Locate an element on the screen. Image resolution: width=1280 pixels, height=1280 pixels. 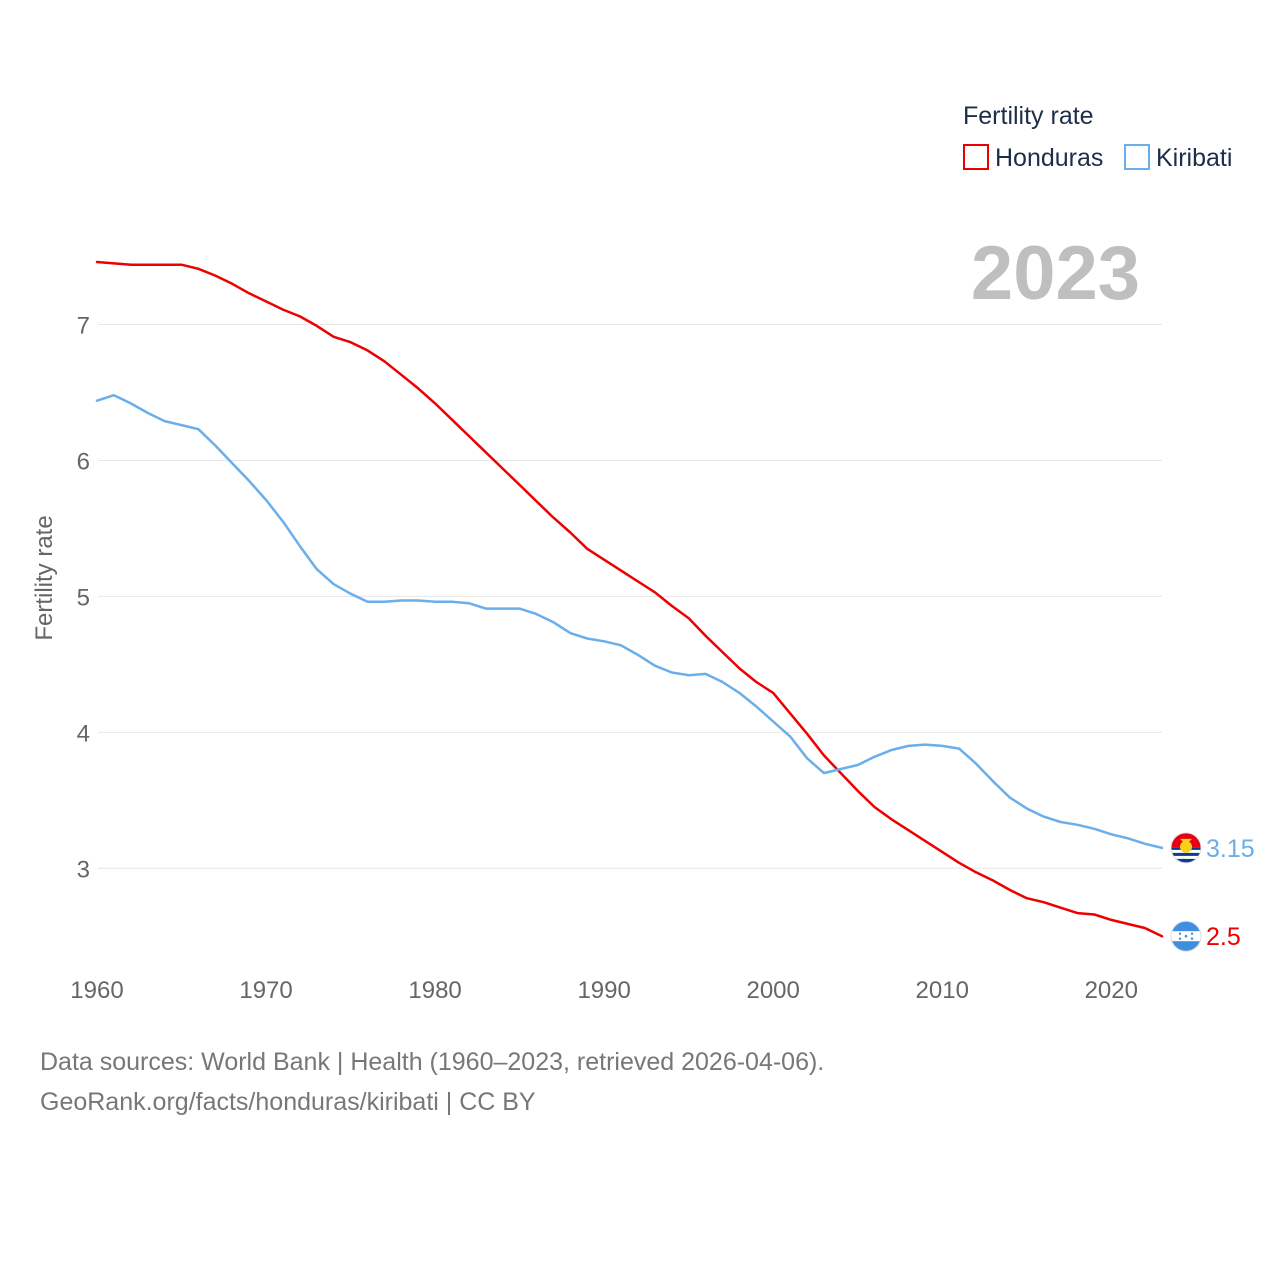
legend: Fertility rate Honduras Kiribati is located at coordinates (1097, 137).